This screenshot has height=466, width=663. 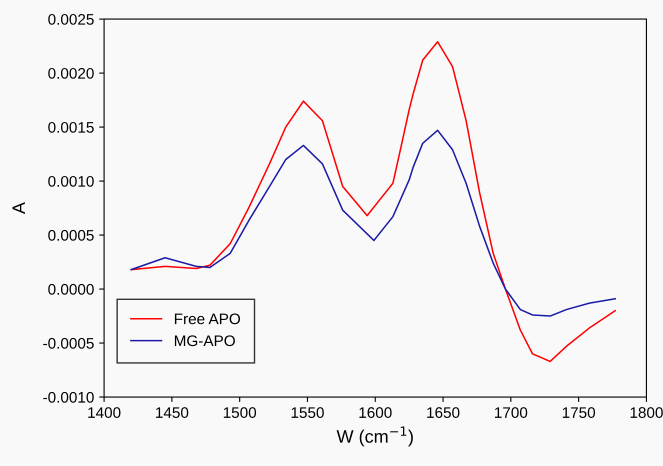 What do you see at coordinates (68, 397) in the screenshot?
I see `y-tick-label: -0.0010` at bounding box center [68, 397].